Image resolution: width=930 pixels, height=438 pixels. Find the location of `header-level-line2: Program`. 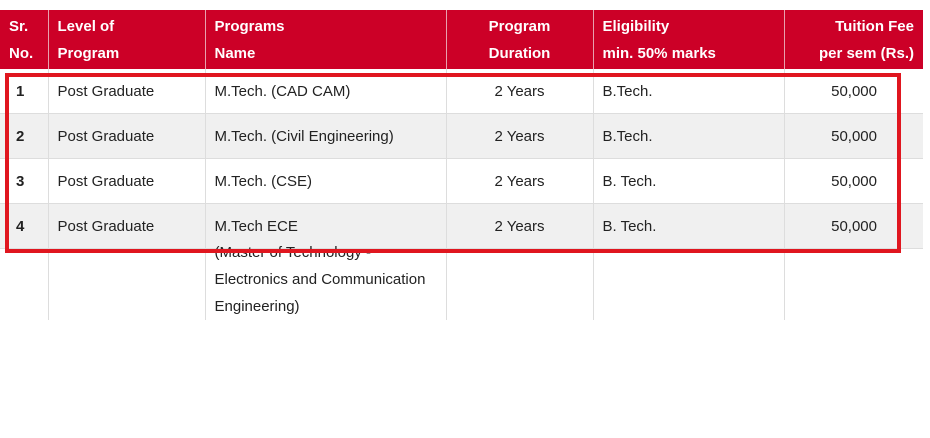

header-level-line2: Program is located at coordinates (88, 53).